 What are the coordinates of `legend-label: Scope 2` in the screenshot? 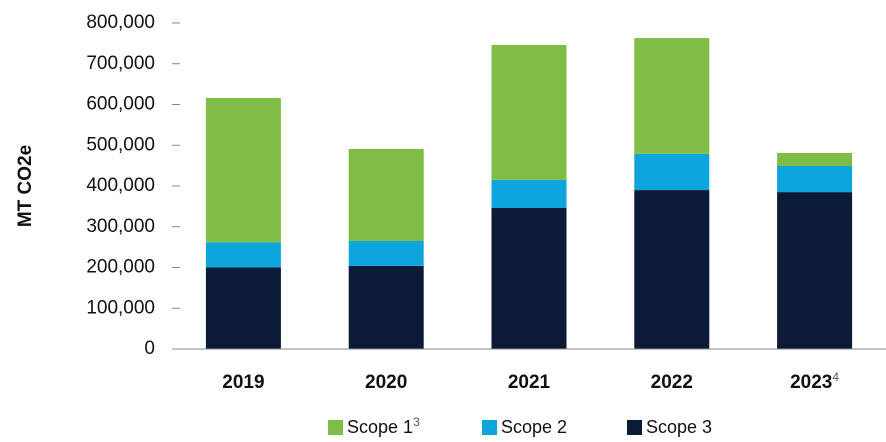 It's located at (534, 427).